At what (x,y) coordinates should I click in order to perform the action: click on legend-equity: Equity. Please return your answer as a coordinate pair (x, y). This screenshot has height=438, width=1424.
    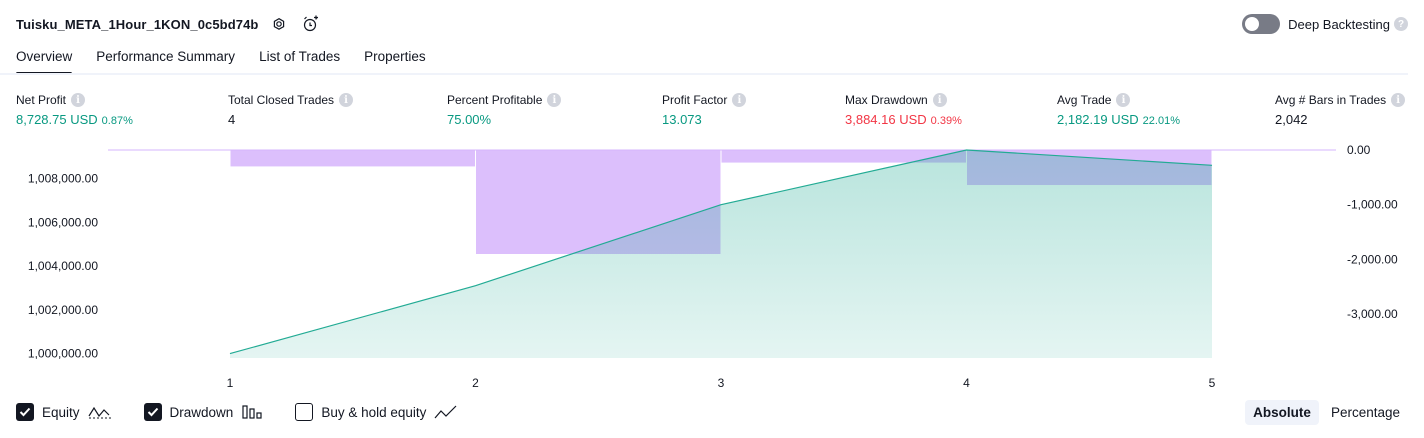
    Looking at the image, I should click on (64, 412).